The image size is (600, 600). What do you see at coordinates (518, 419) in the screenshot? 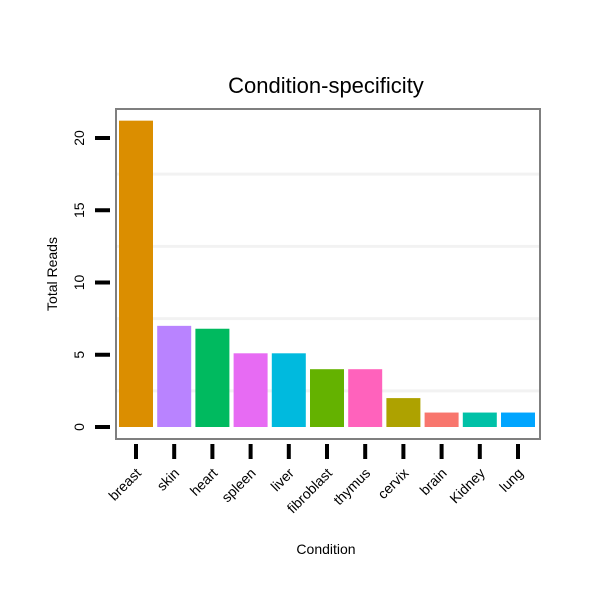
I see `bar-lung` at bounding box center [518, 419].